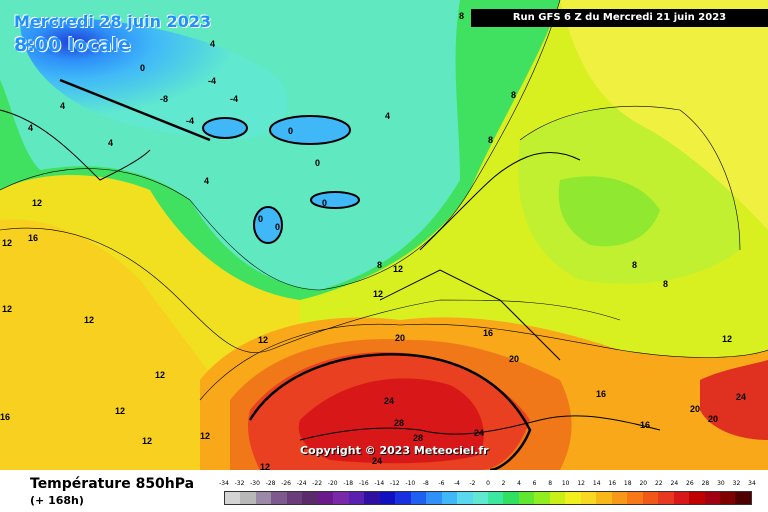  Describe the element at coordinates (721, 483) in the screenshot. I see `scale-label: 30` at that location.